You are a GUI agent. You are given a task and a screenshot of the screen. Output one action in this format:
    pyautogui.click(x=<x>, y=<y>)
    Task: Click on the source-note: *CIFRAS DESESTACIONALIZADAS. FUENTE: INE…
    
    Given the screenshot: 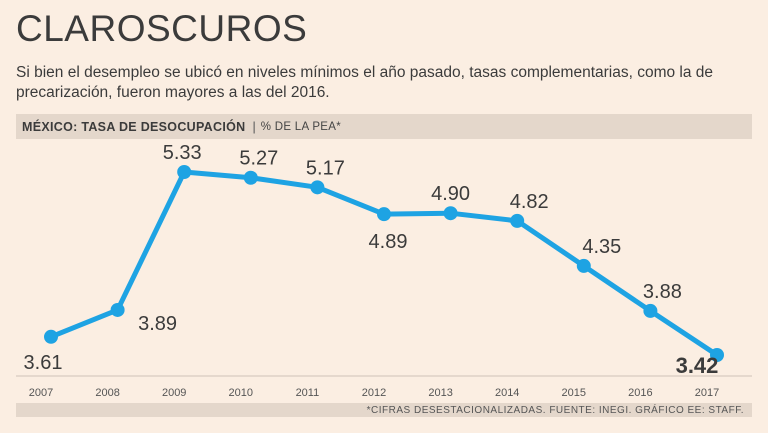 What is the action you would take?
    pyautogui.click(x=555, y=410)
    